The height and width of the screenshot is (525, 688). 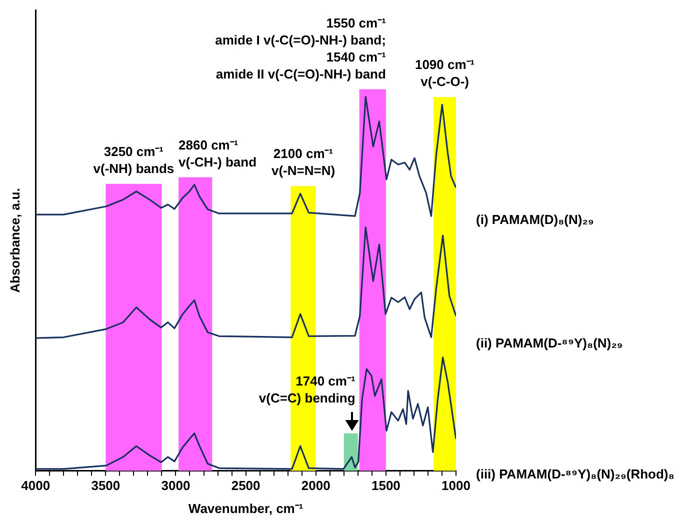 What do you see at coordinates (217, 153) in the screenshot?
I see `band-label: 2860 cm⁻¹ v(-CH-) band` at bounding box center [217, 153].